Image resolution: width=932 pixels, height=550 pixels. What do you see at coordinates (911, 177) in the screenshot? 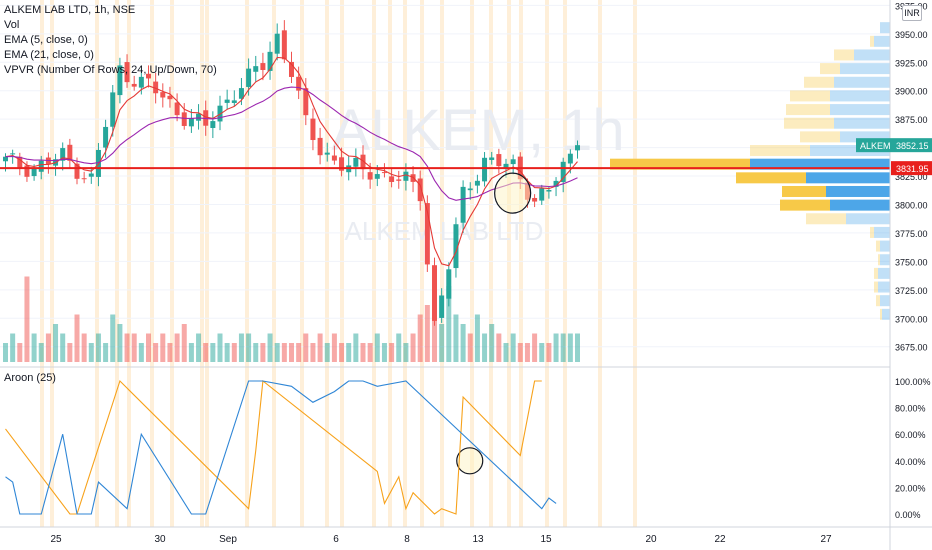
I see `price-tick-label: 3825.00` at bounding box center [911, 177].